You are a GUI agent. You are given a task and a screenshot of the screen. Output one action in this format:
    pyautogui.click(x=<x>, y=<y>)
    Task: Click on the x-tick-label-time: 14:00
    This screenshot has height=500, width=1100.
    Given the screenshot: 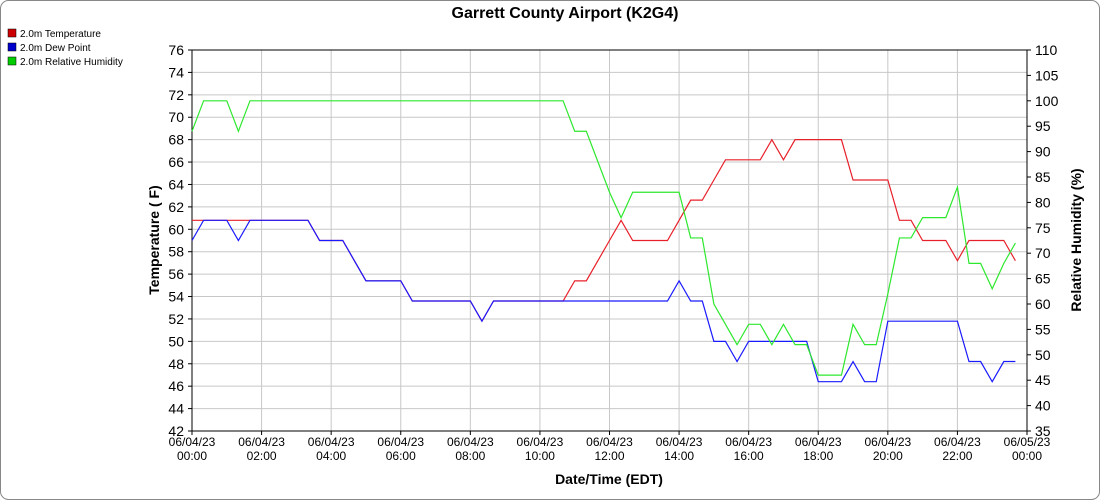 What is the action you would take?
    pyautogui.click(x=679, y=456)
    